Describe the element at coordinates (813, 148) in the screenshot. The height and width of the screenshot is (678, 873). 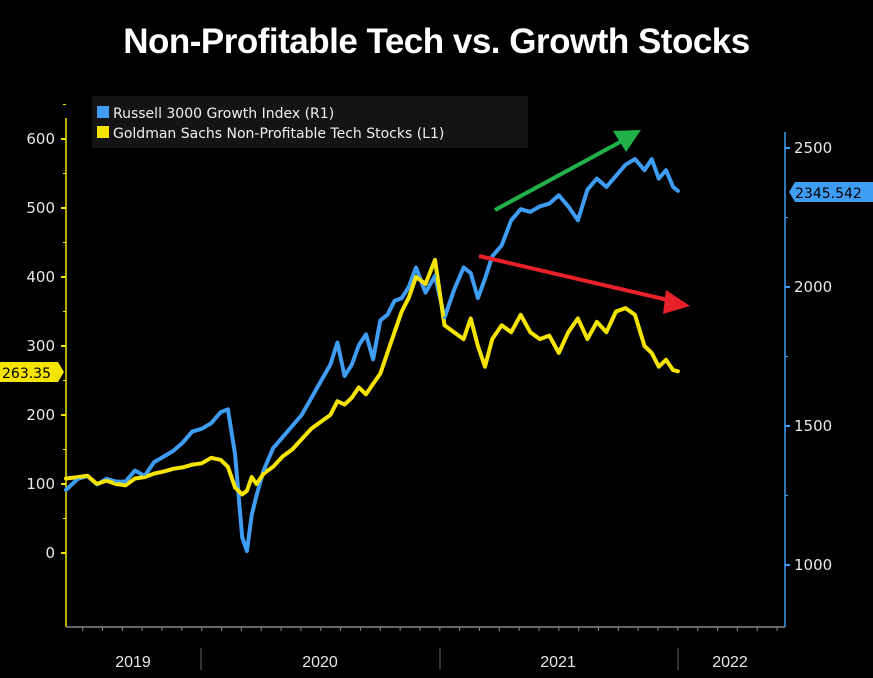
I see `right-axis-tick-label: 2500` at that location.